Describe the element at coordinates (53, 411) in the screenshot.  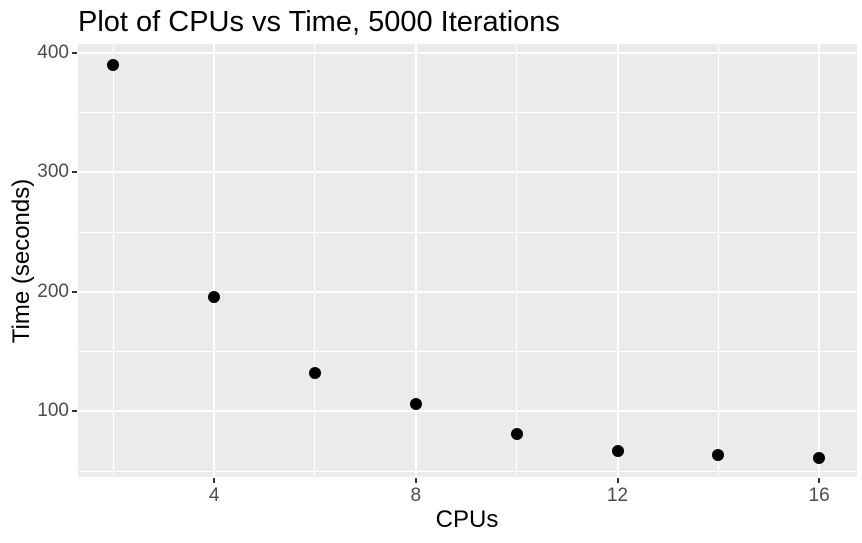
I see `y-axis-tick-label: 100` at that location.